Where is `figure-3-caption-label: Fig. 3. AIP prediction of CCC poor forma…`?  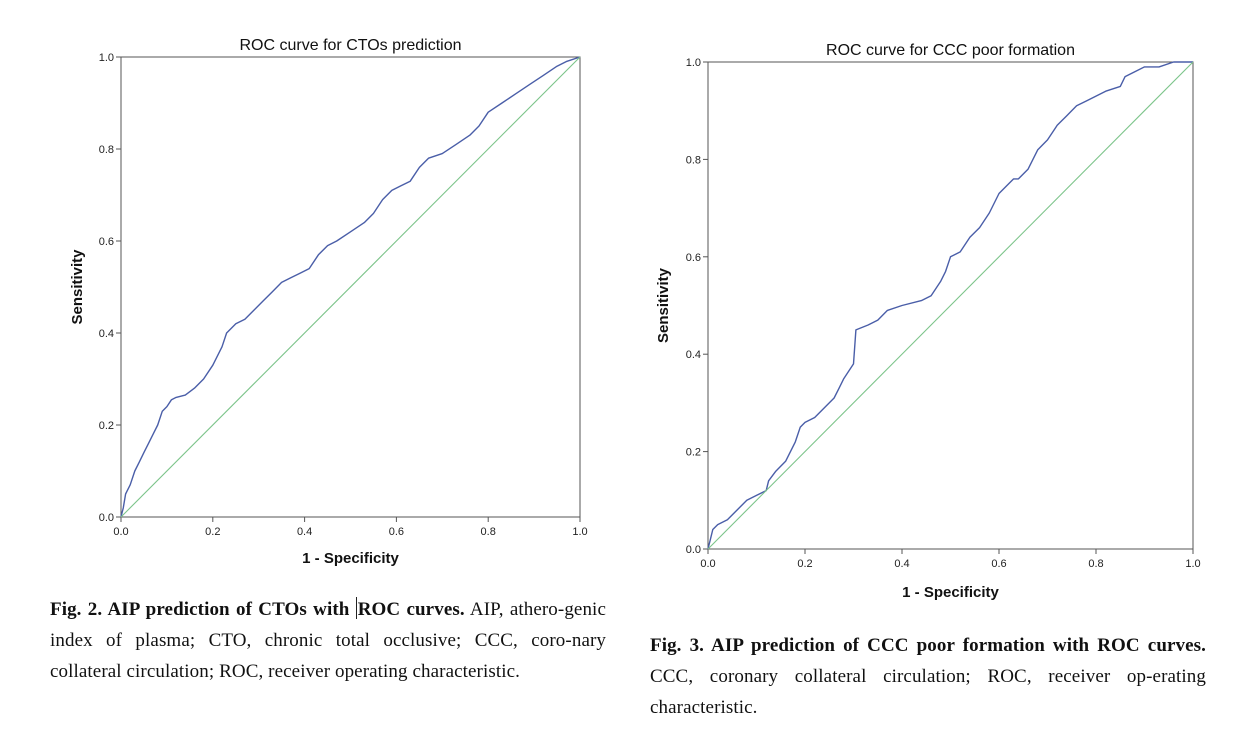 figure-3-caption-label: Fig. 3. AIP prediction of CCC poor forma… is located at coordinates (928, 645).